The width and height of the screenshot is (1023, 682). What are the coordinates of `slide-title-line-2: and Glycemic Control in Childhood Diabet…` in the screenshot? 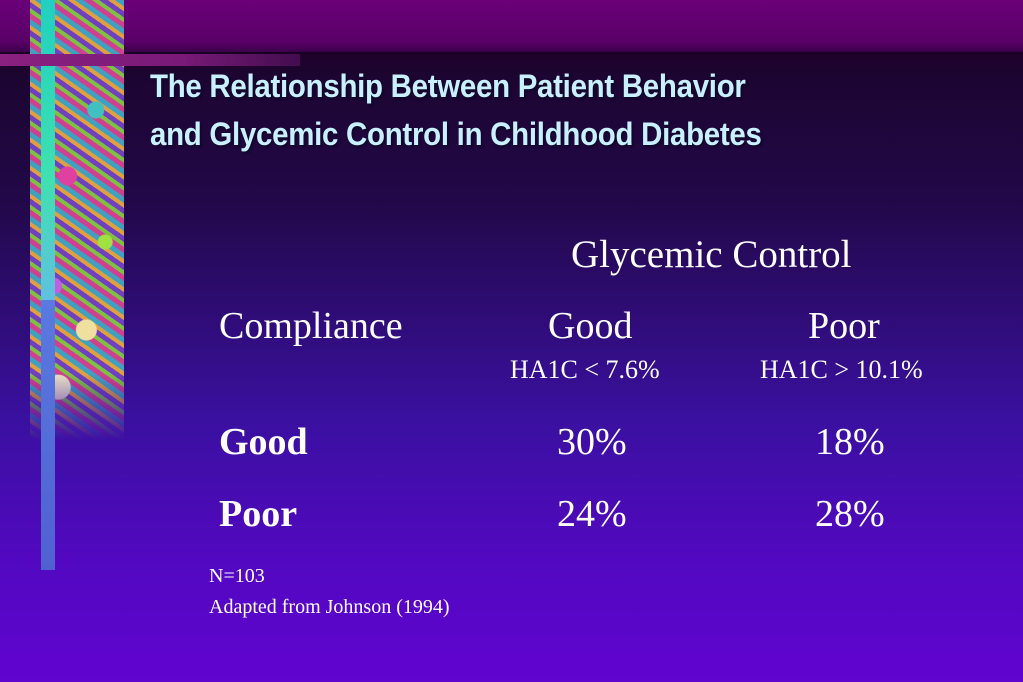 It's located at (456, 134).